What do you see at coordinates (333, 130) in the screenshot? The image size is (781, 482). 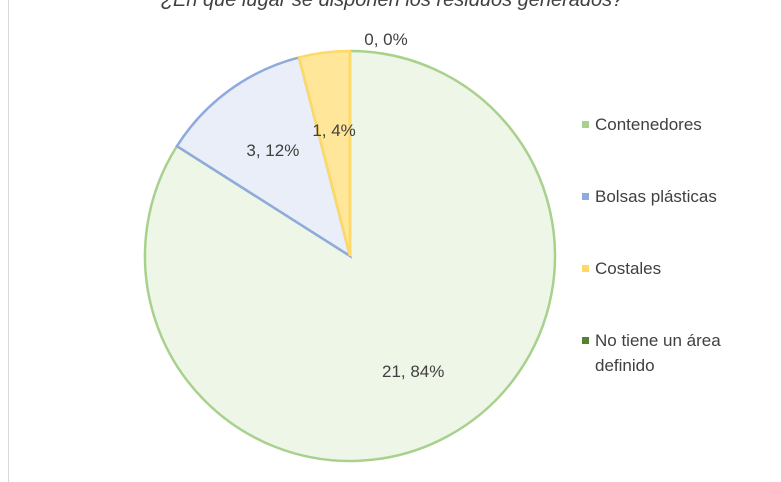 I see `data-label: 1, 4%` at bounding box center [333, 130].